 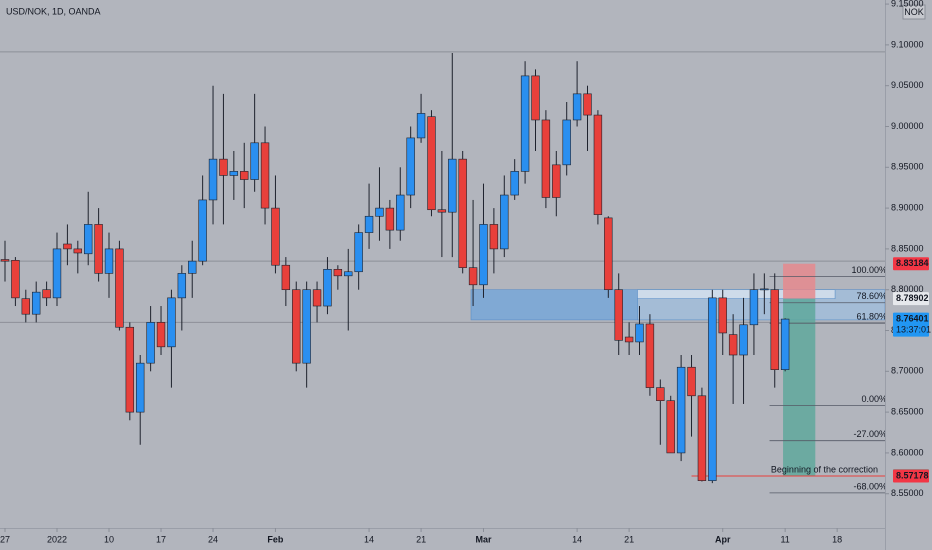 What do you see at coordinates (907, 207) in the screenshot?
I see `y-tick-label: 8.90000` at bounding box center [907, 207].